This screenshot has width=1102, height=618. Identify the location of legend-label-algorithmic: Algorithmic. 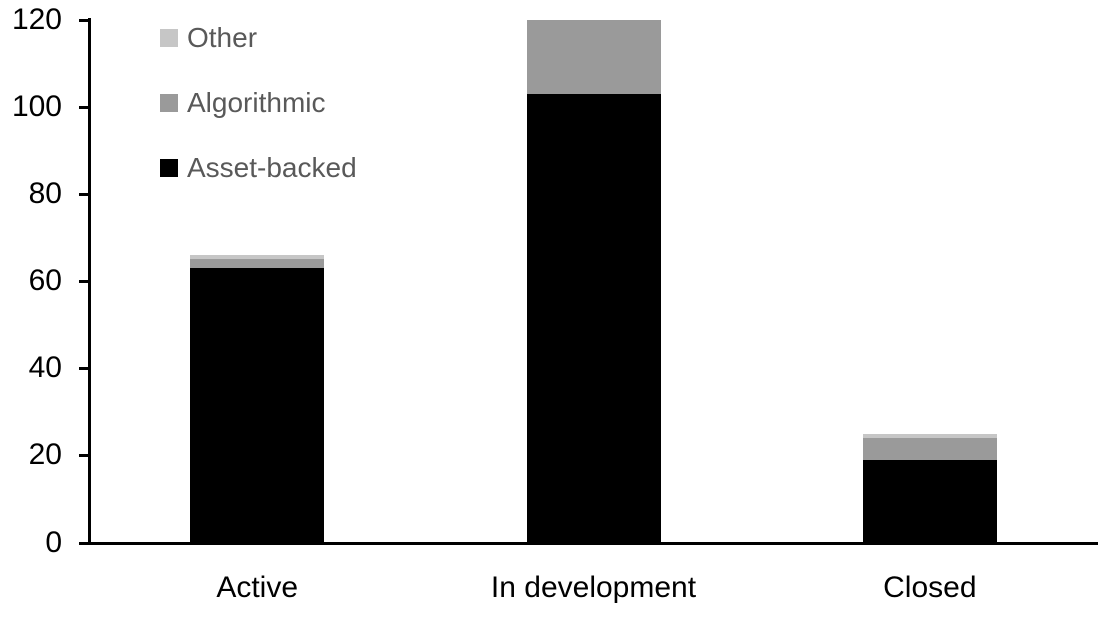
(256, 102).